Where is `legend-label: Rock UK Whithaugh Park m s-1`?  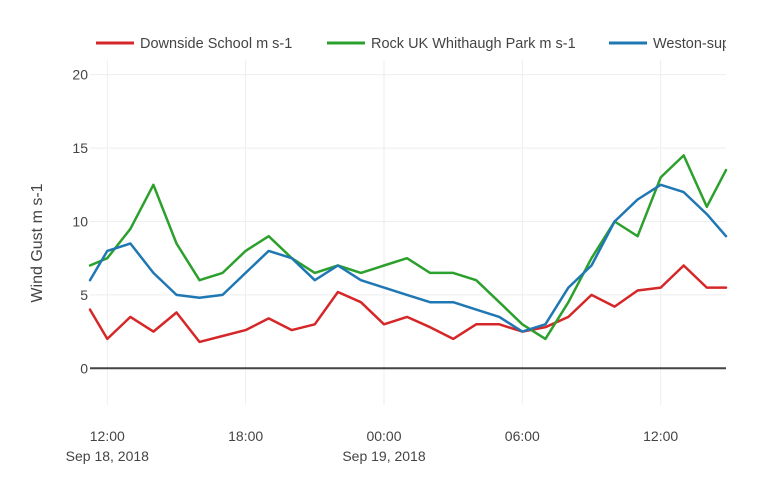
legend-label: Rock UK Whithaugh Park m s-1 is located at coordinates (473, 44).